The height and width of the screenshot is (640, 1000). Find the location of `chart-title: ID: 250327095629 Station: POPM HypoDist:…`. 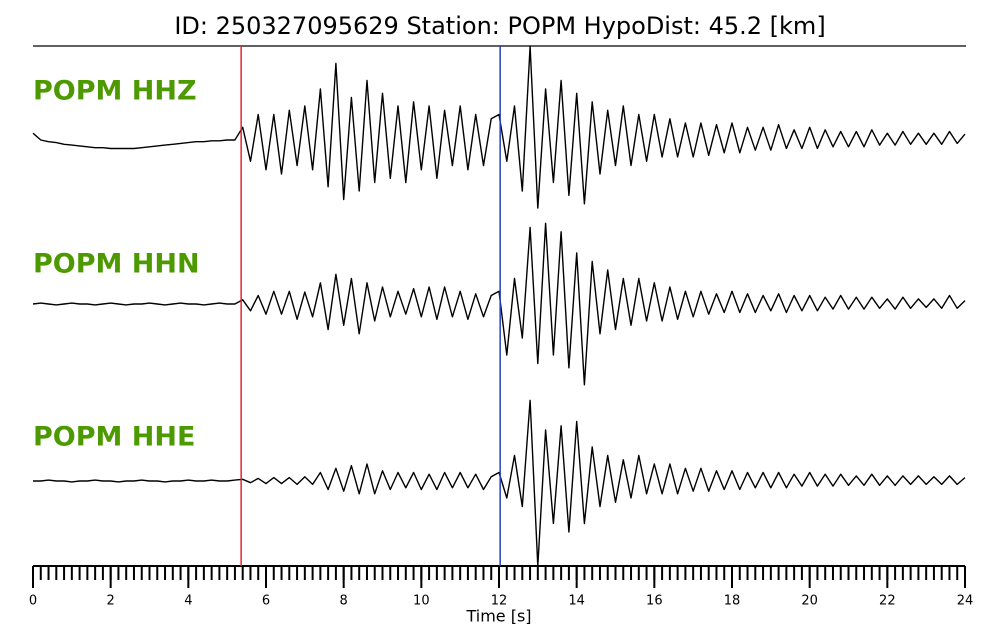

chart-title: ID: 250327095629 Station: POPM HypoDist:… is located at coordinates (499, 26).